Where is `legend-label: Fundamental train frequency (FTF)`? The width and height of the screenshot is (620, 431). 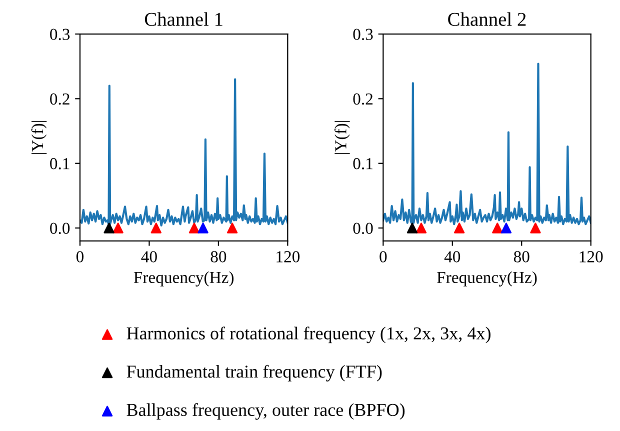
legend-label: Fundamental train frequency (FTF) is located at coordinates (254, 373).